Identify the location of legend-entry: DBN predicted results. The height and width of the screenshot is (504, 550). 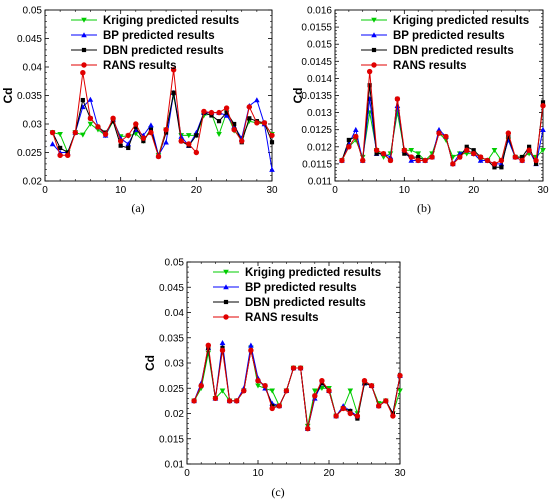
(453, 51).